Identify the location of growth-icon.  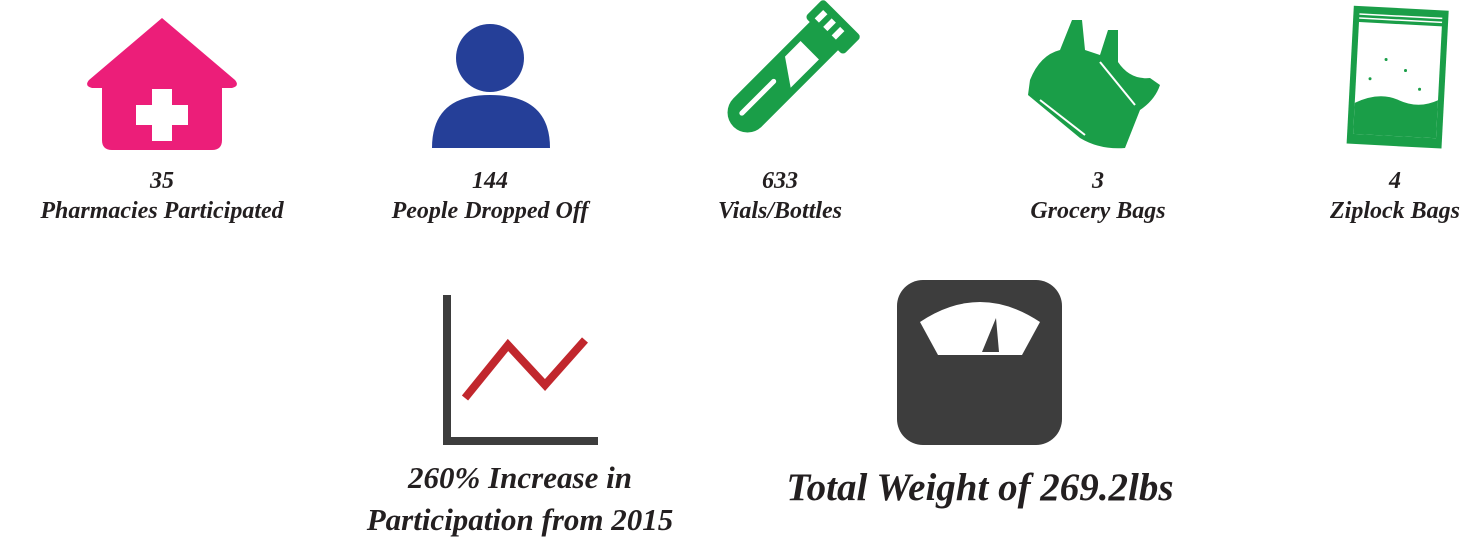
(520, 370).